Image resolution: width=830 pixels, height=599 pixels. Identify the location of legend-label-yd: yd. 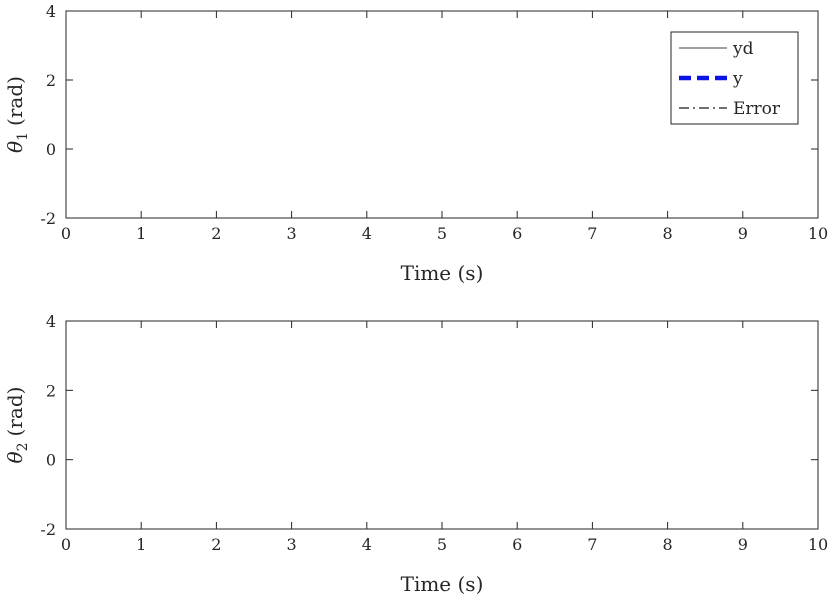
(743, 49).